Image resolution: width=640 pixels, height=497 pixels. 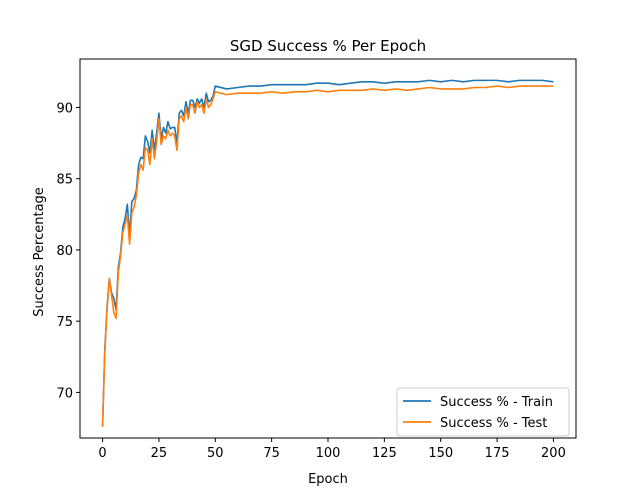 What do you see at coordinates (64, 322) in the screenshot?
I see `y-tick-label: 75` at bounding box center [64, 322].